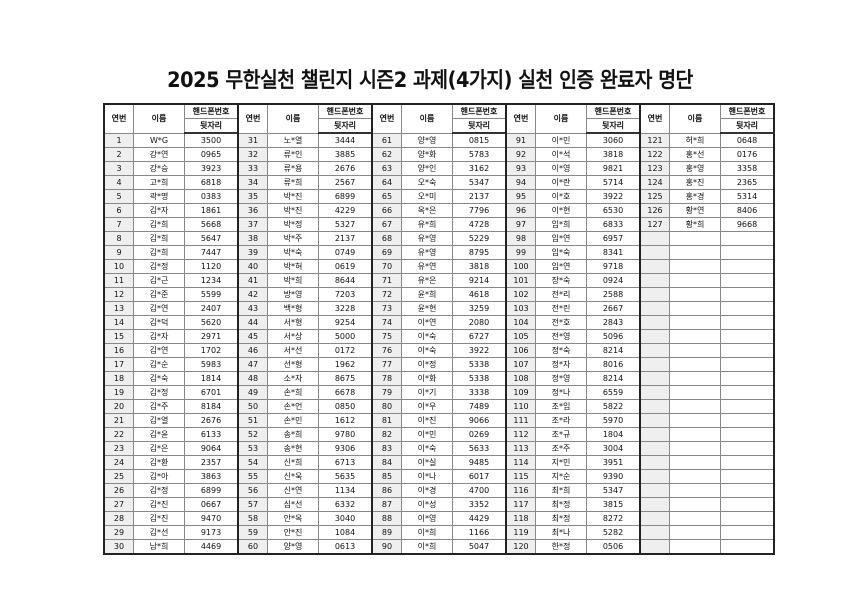  I want to click on cell-name: 이*란, so click(561, 182).